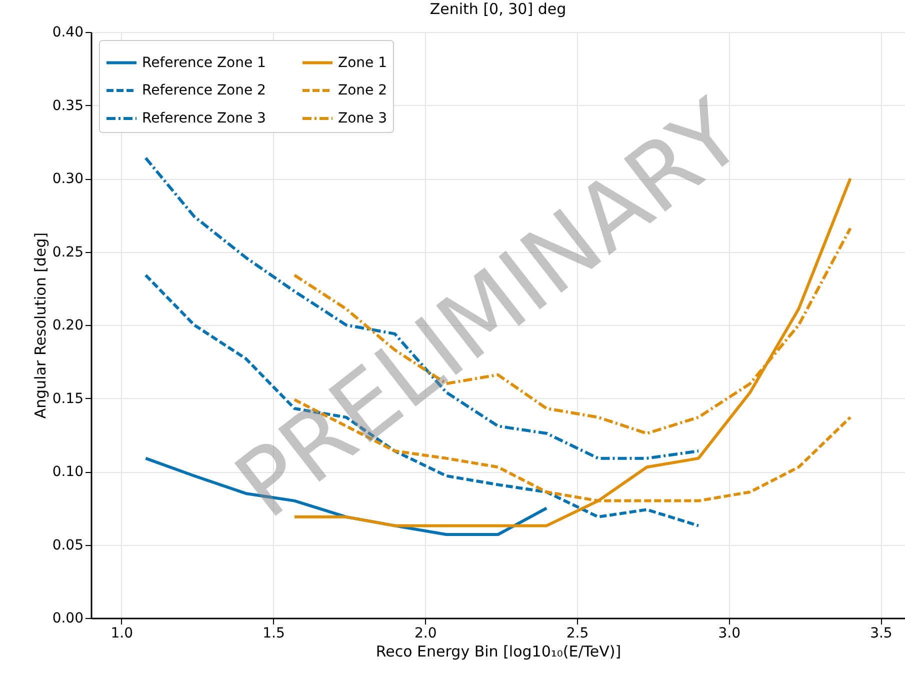  I want to click on legend-label: Zone 1, so click(362, 62).